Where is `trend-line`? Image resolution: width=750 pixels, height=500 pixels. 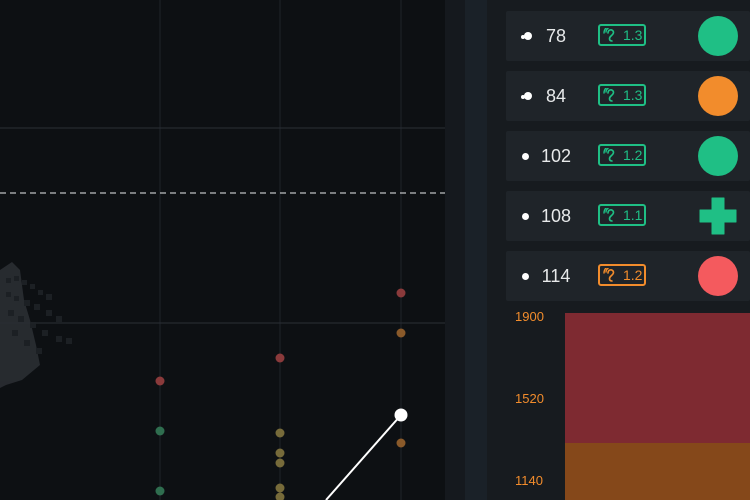
trend-line is located at coordinates (363, 457).